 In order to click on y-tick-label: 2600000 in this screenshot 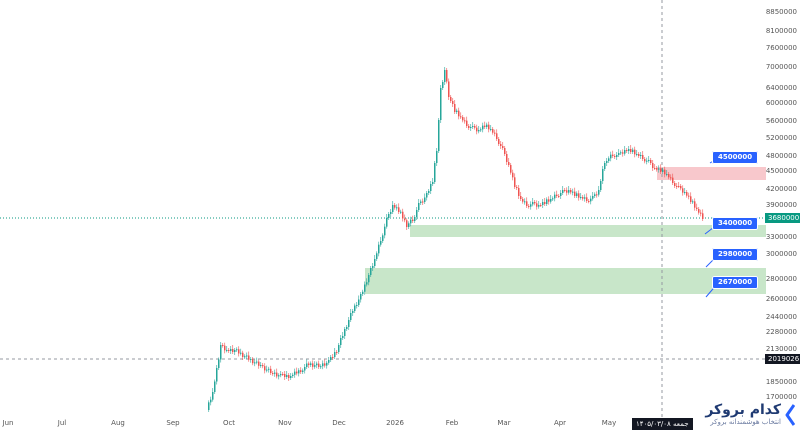, I will do `click(781, 299)`.